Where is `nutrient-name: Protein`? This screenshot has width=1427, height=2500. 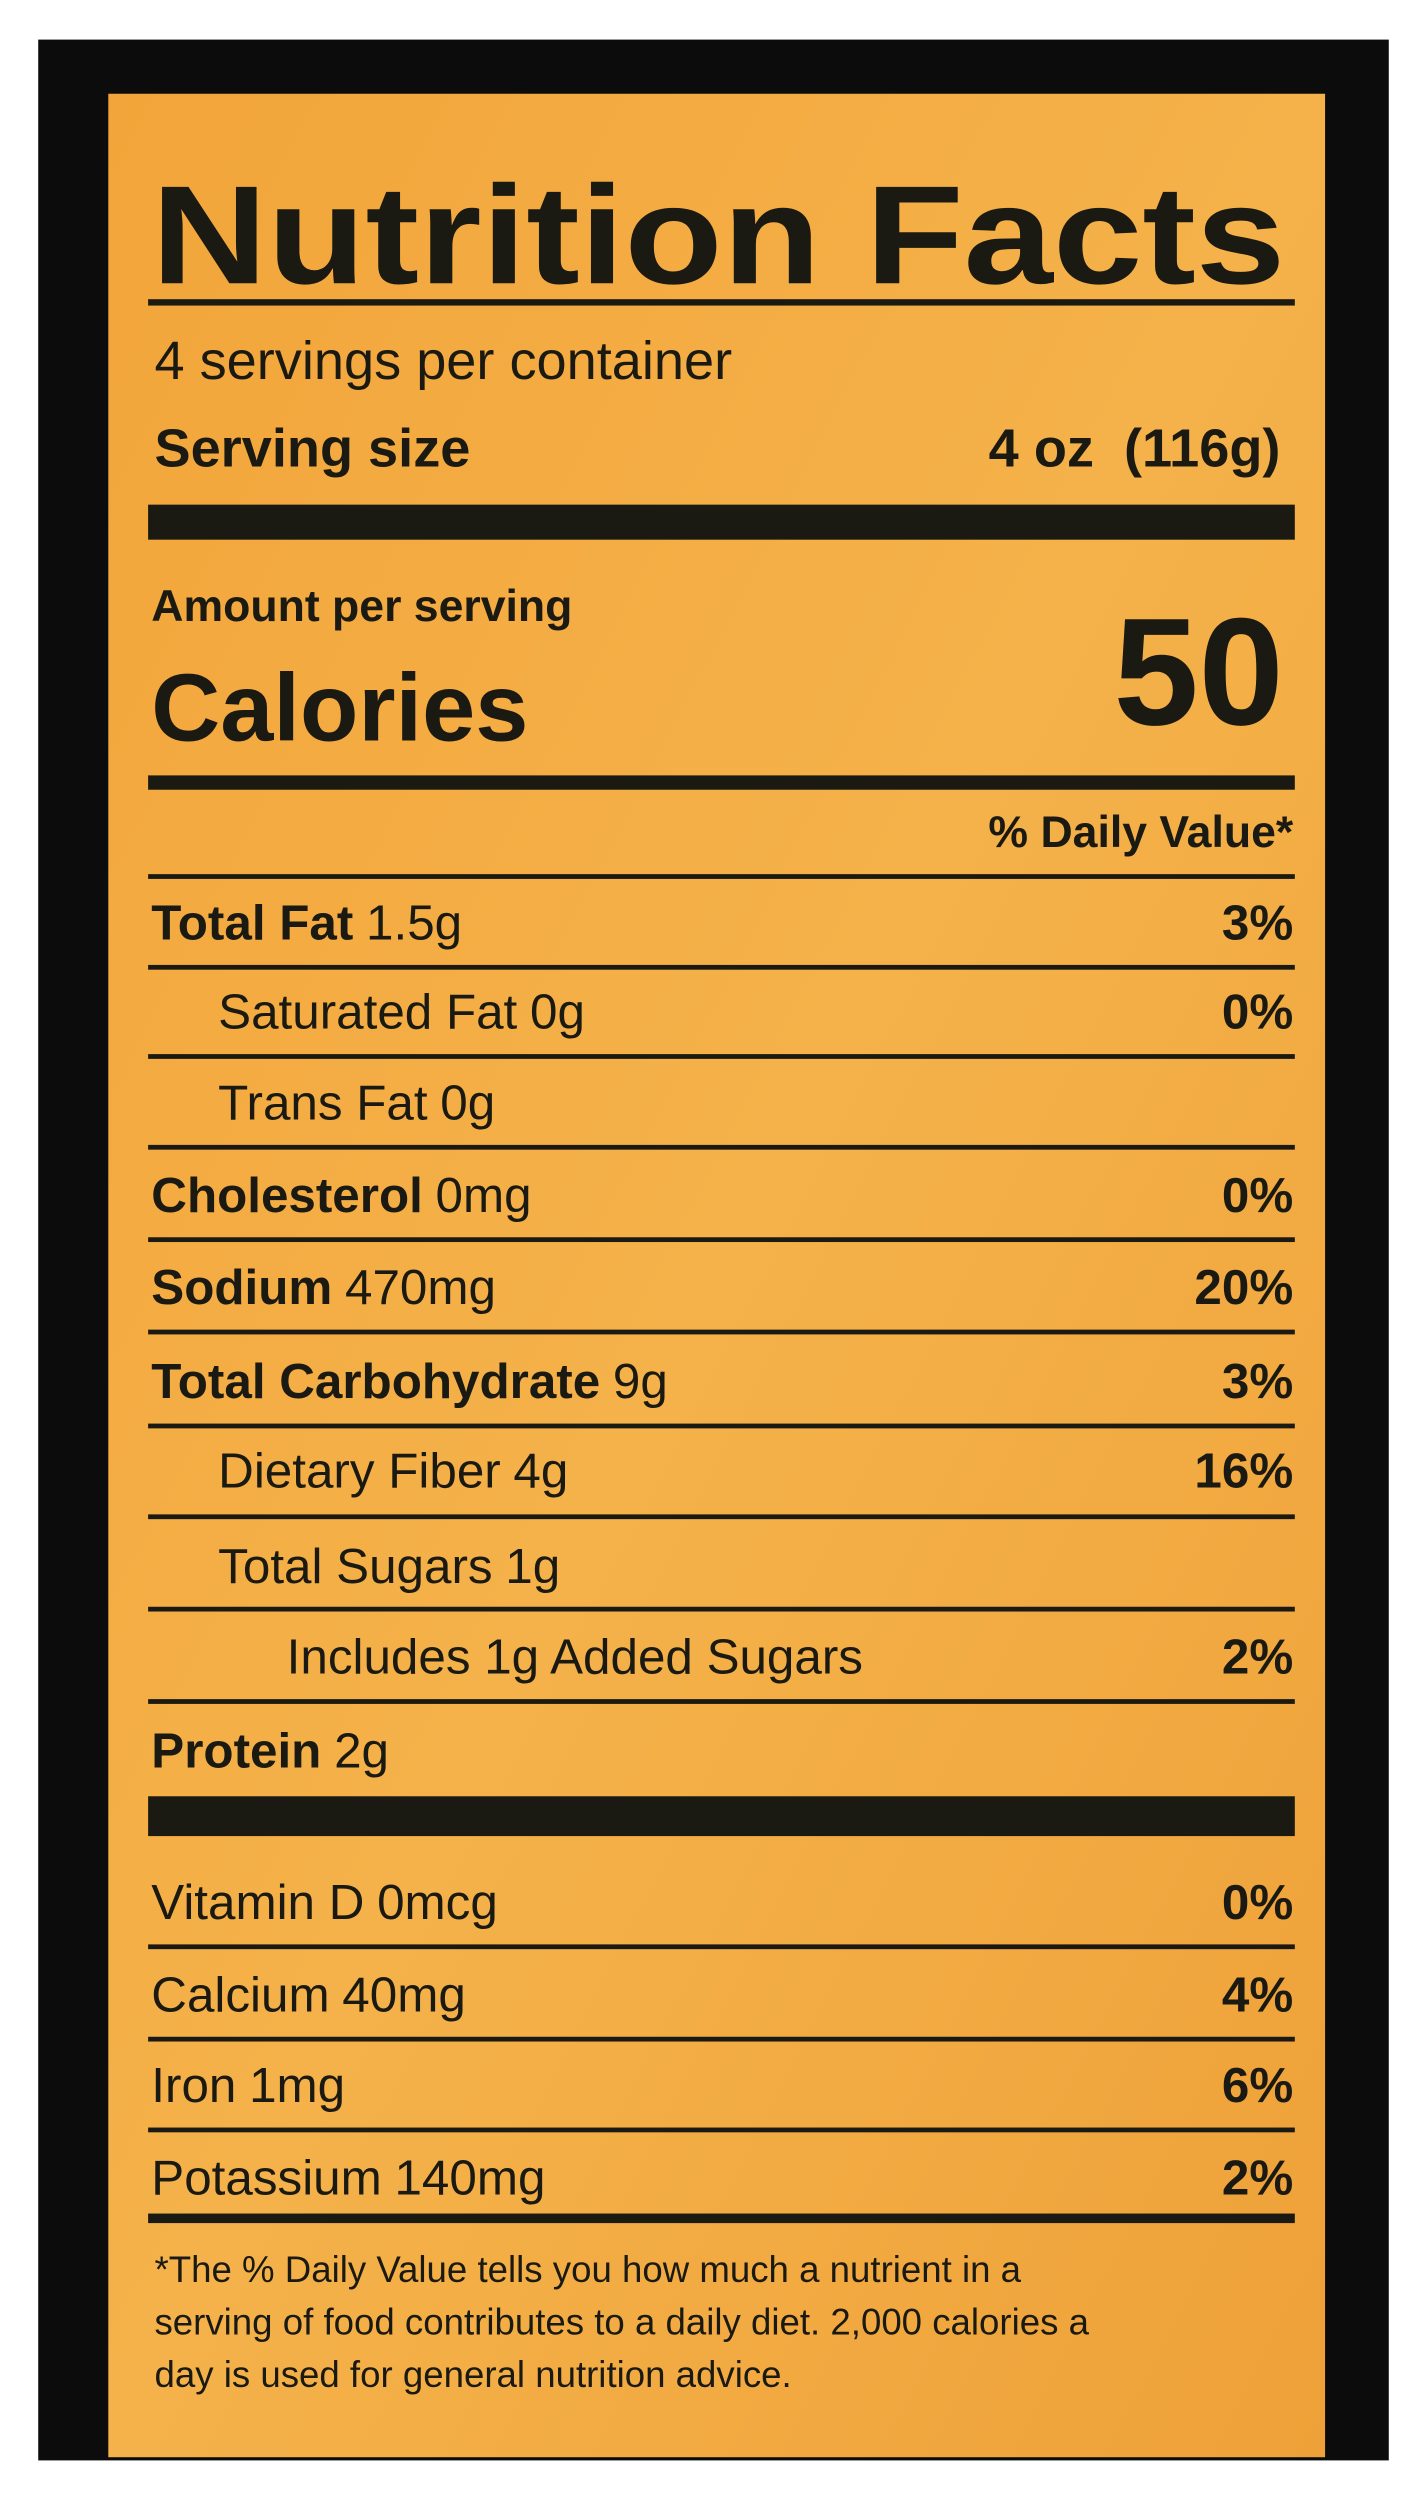 nutrient-name: Protein is located at coordinates (236, 1751).